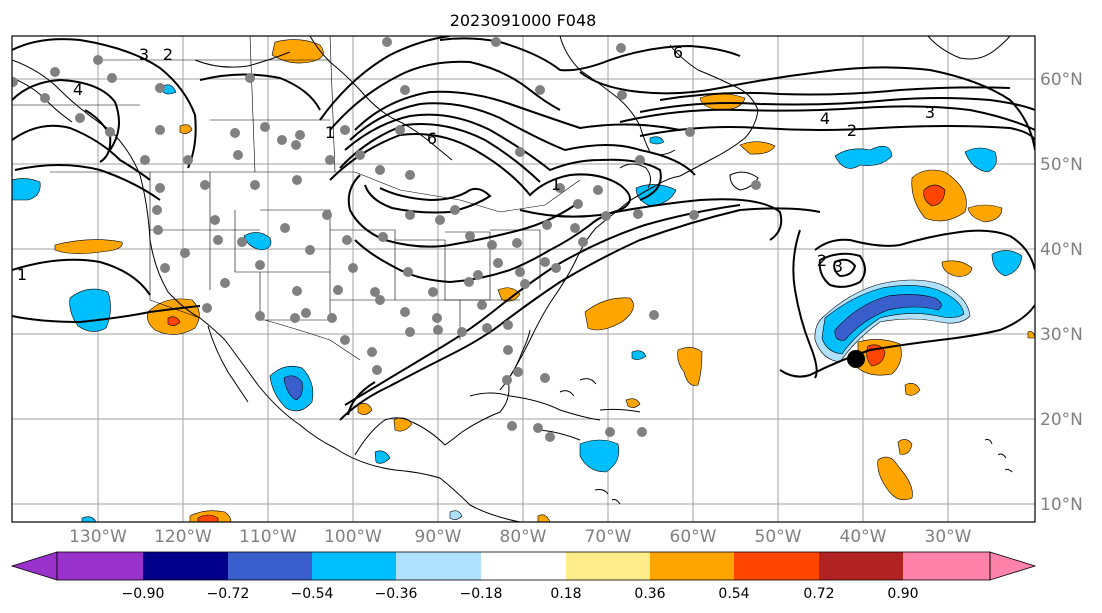 The width and height of the screenshot is (1102, 613). I want to click on lat-label: 50°N, so click(1061, 165).